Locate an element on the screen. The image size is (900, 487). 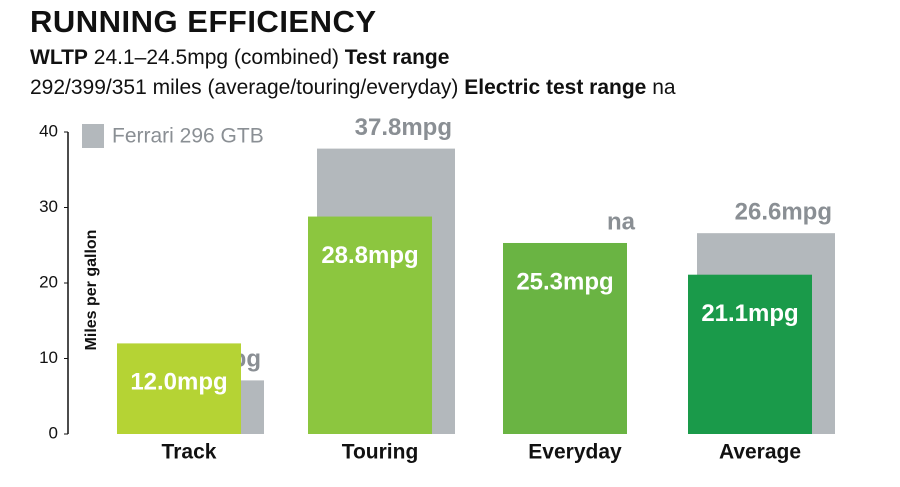
x-tick-label: Touring is located at coordinates (380, 452).